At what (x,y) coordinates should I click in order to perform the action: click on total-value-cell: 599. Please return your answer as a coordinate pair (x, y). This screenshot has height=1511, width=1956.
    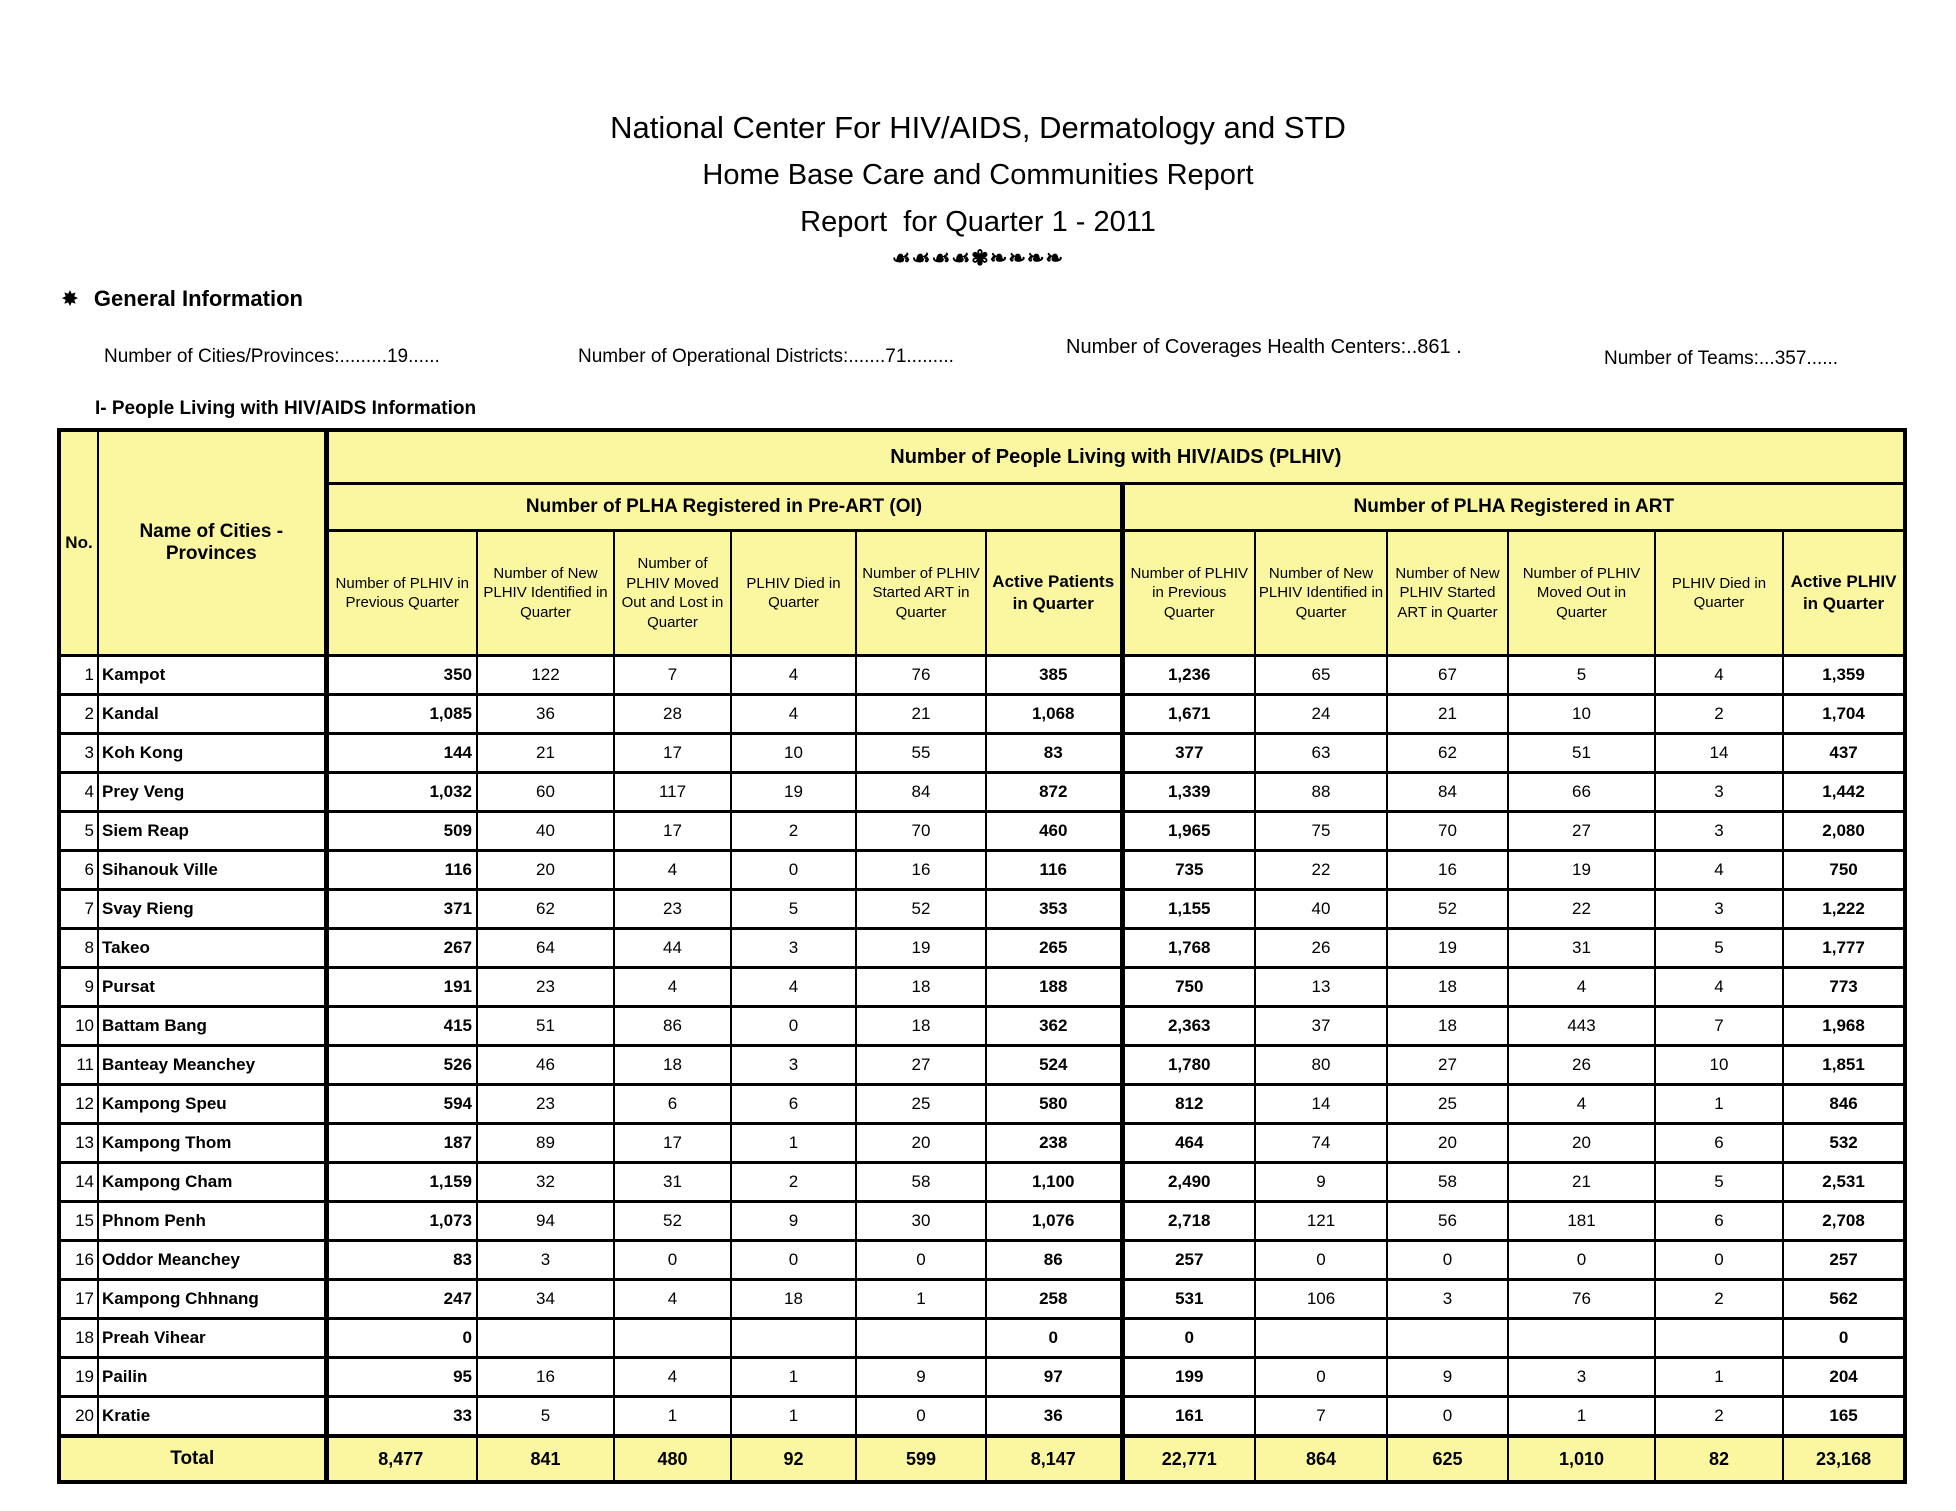
    Looking at the image, I should click on (921, 1459).